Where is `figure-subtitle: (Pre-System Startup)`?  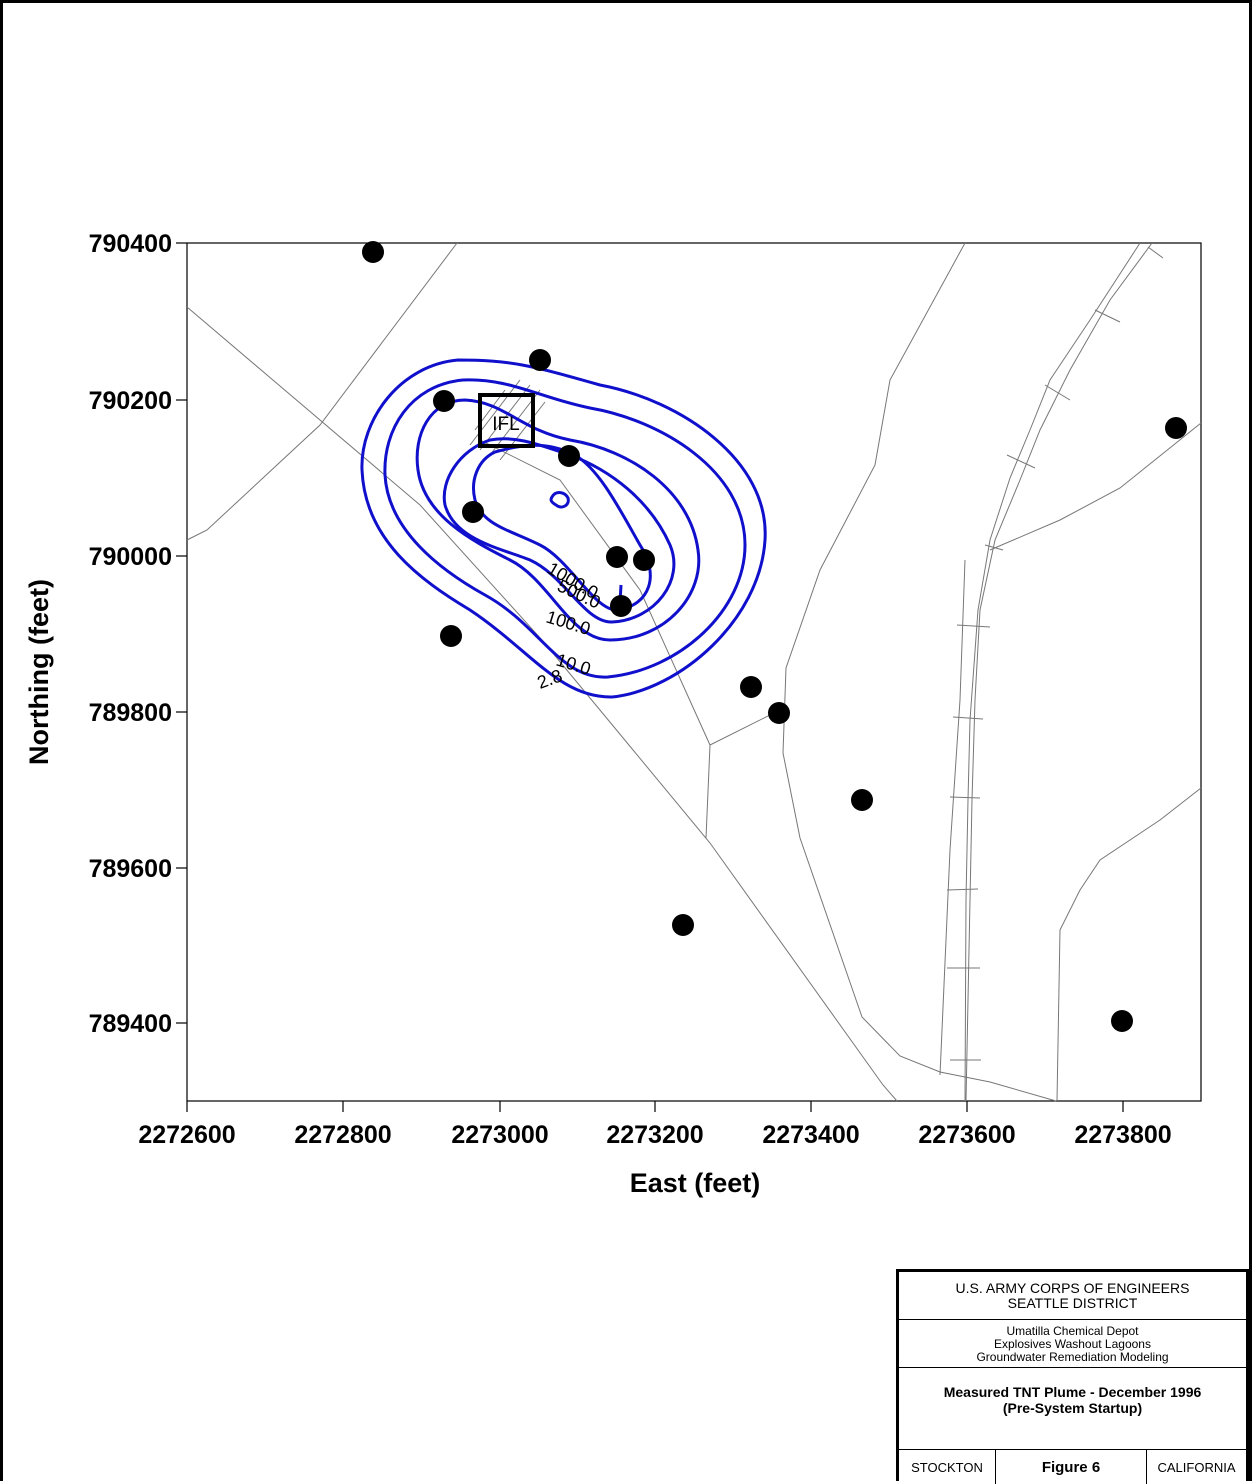
figure-subtitle: (Pre-System Startup) is located at coordinates (1072, 1408).